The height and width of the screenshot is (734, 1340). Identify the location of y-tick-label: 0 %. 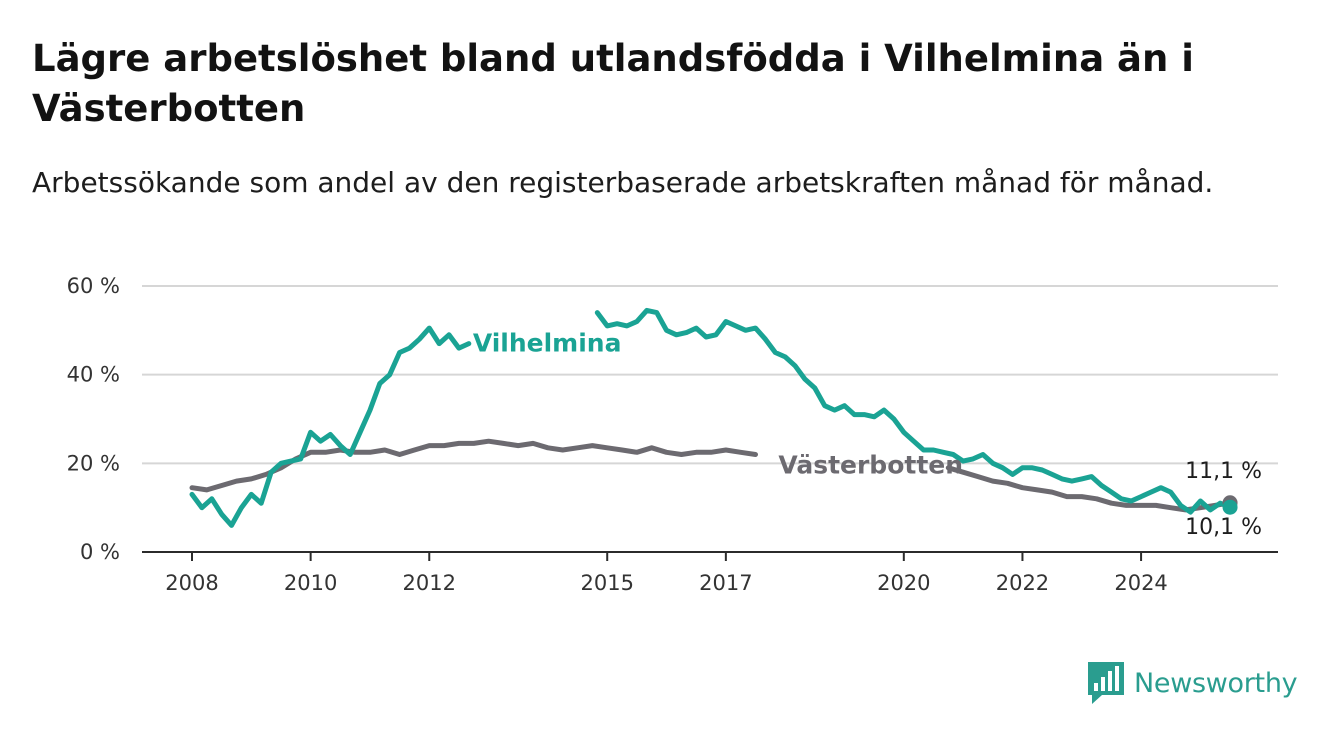
(100, 552).